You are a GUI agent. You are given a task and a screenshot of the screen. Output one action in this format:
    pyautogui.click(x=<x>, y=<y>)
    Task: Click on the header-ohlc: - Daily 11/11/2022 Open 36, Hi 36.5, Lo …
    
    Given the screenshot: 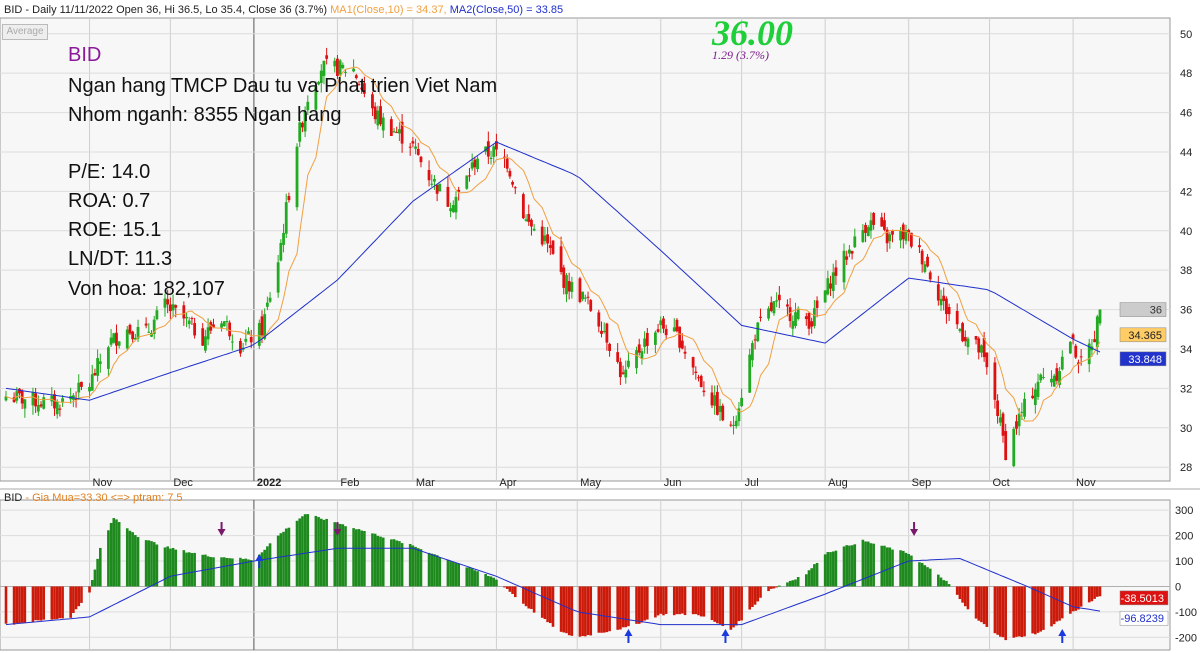 What is the action you would take?
    pyautogui.click(x=176, y=10)
    